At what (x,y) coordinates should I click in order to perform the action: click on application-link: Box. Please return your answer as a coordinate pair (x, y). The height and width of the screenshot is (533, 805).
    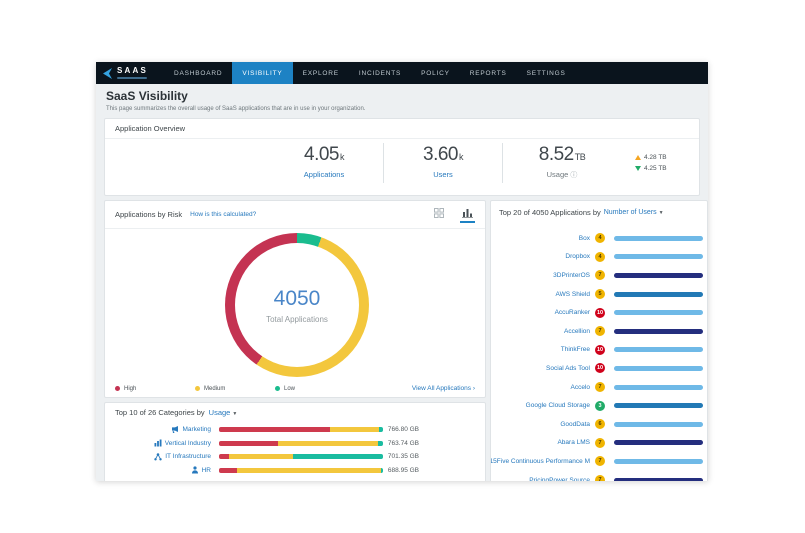
    Looking at the image, I should click on (584, 238).